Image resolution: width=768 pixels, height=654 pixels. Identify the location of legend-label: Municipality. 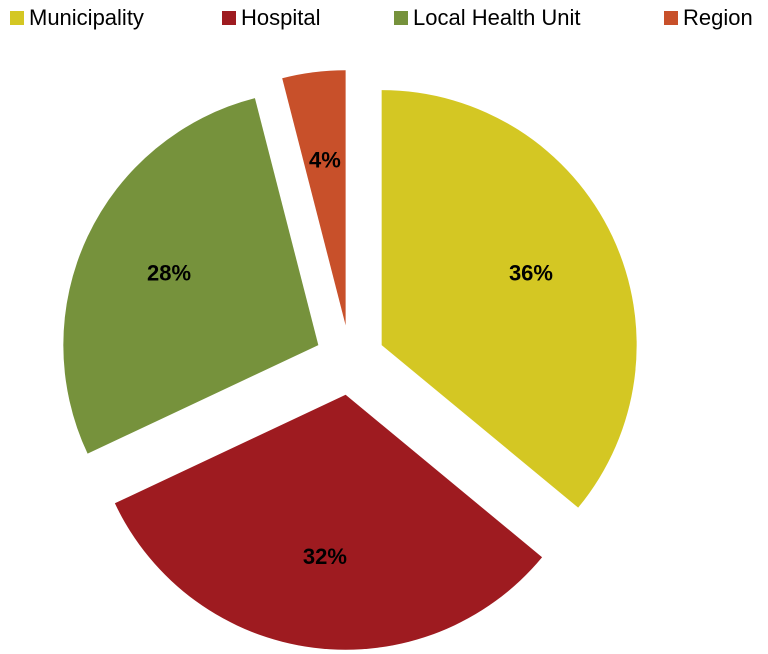
(86, 17).